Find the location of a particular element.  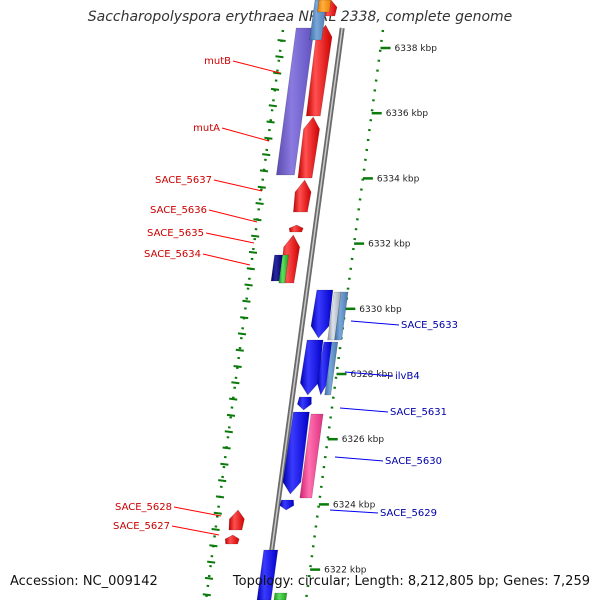

gene-ilvB4 is located at coordinates (311, 367).